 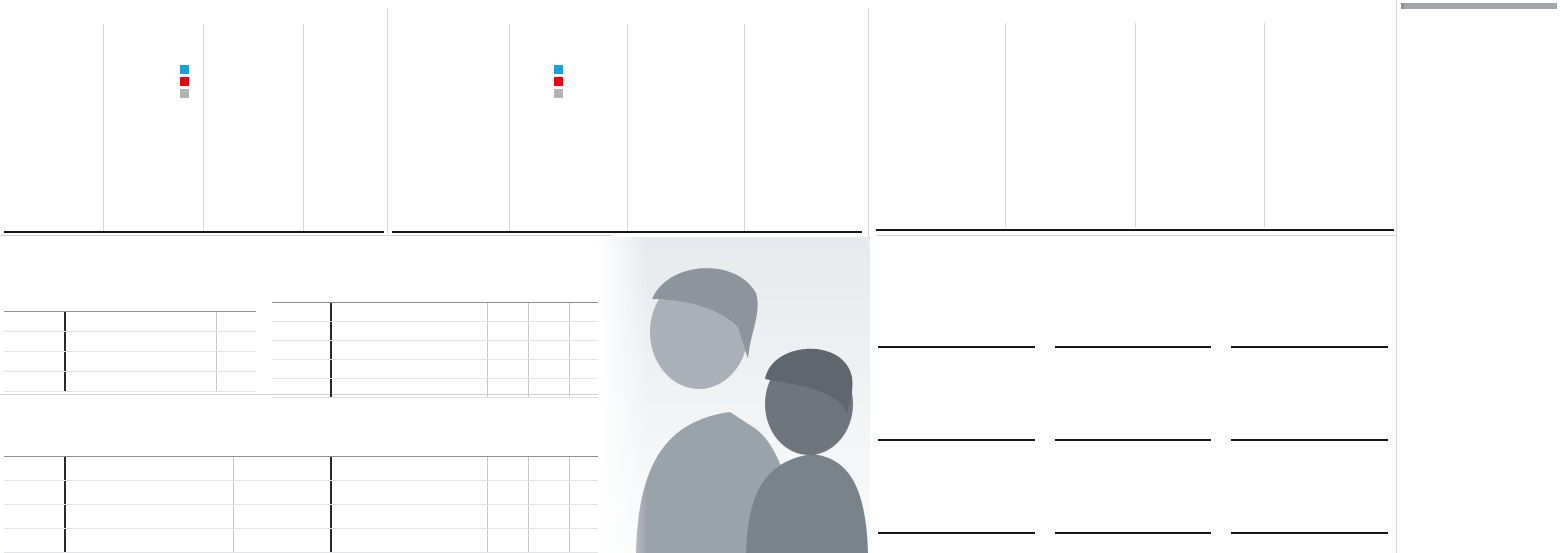 I want to click on photo-mitsotakis-tsipras, so click(x=734, y=395).